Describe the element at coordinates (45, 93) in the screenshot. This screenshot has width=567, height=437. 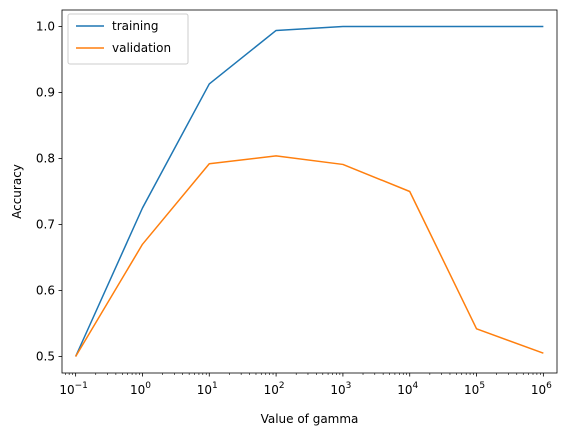
I see `y-tick-label: 0.9` at that location.